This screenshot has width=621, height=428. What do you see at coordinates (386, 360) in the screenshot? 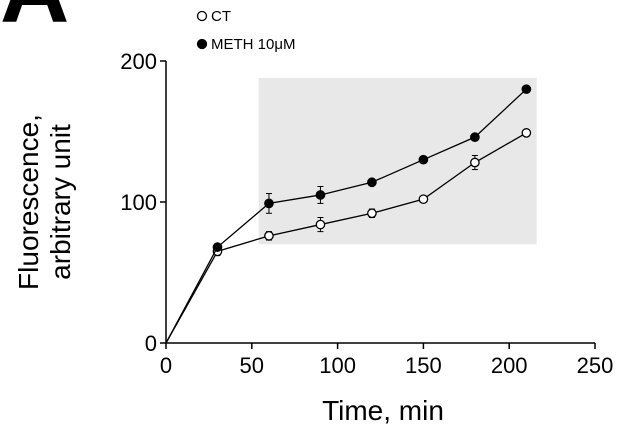
I see `x-ticks: 0 50 100 150 200 250` at bounding box center [386, 360].